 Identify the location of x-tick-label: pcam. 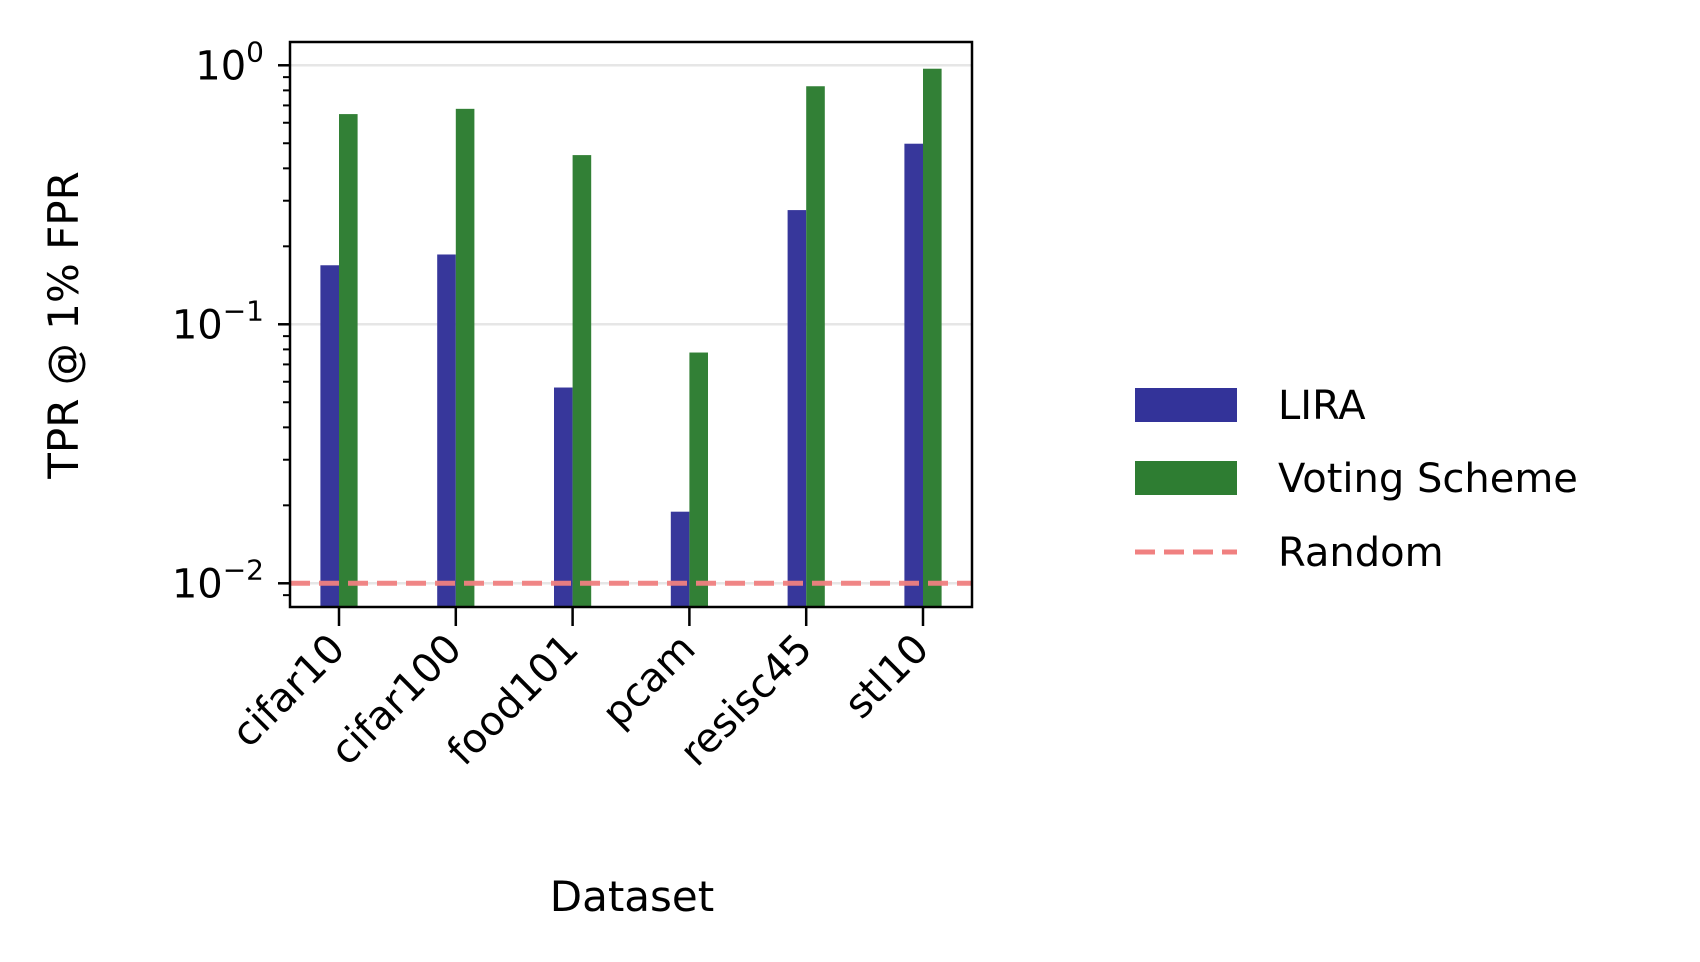
(649, 681).